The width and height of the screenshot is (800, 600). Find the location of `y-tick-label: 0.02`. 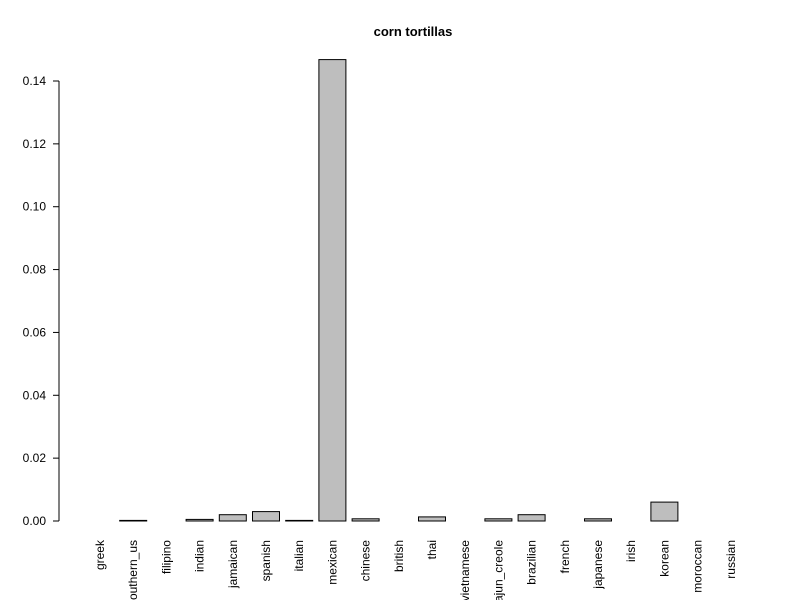

y-tick-label: 0.02 is located at coordinates (35, 458).